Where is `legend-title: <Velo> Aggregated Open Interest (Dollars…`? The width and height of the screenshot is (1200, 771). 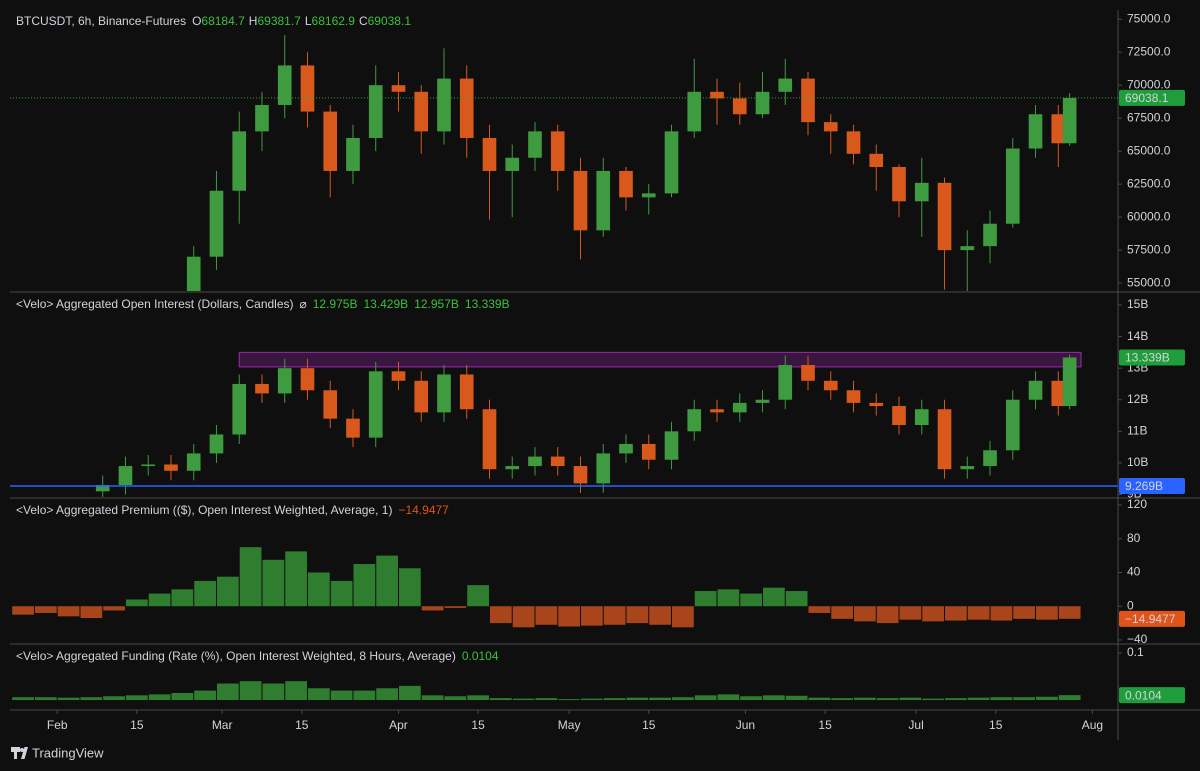
legend-title: <Velo> Aggregated Open Interest (Dollars… is located at coordinates (155, 304).